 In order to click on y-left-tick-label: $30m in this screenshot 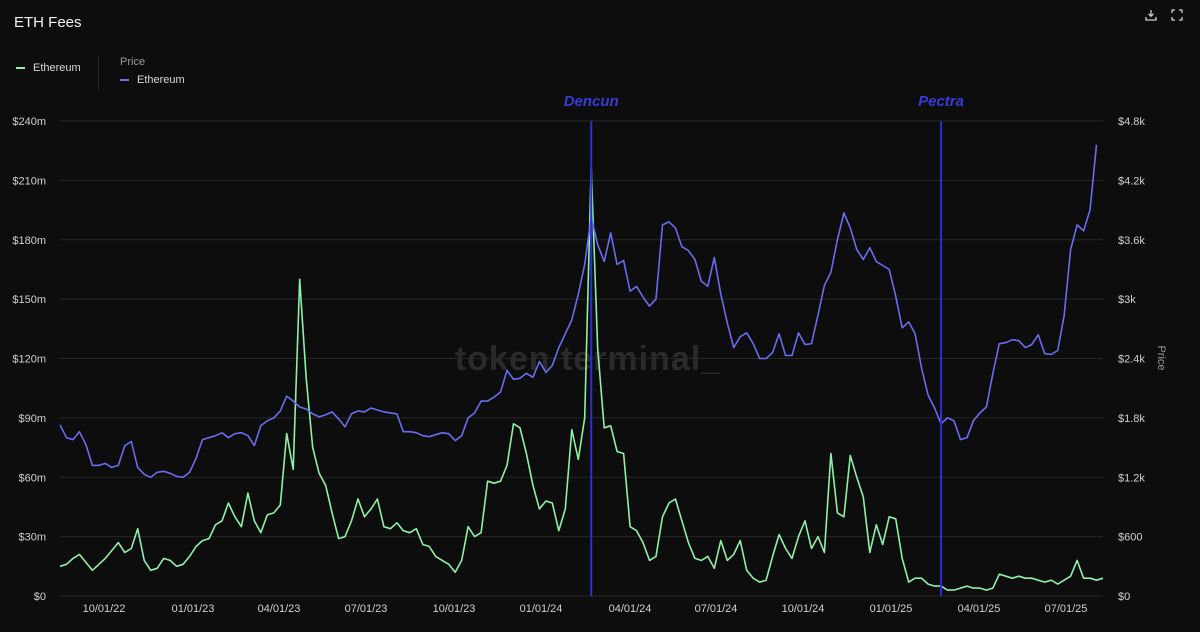, I will do `click(32, 538)`.